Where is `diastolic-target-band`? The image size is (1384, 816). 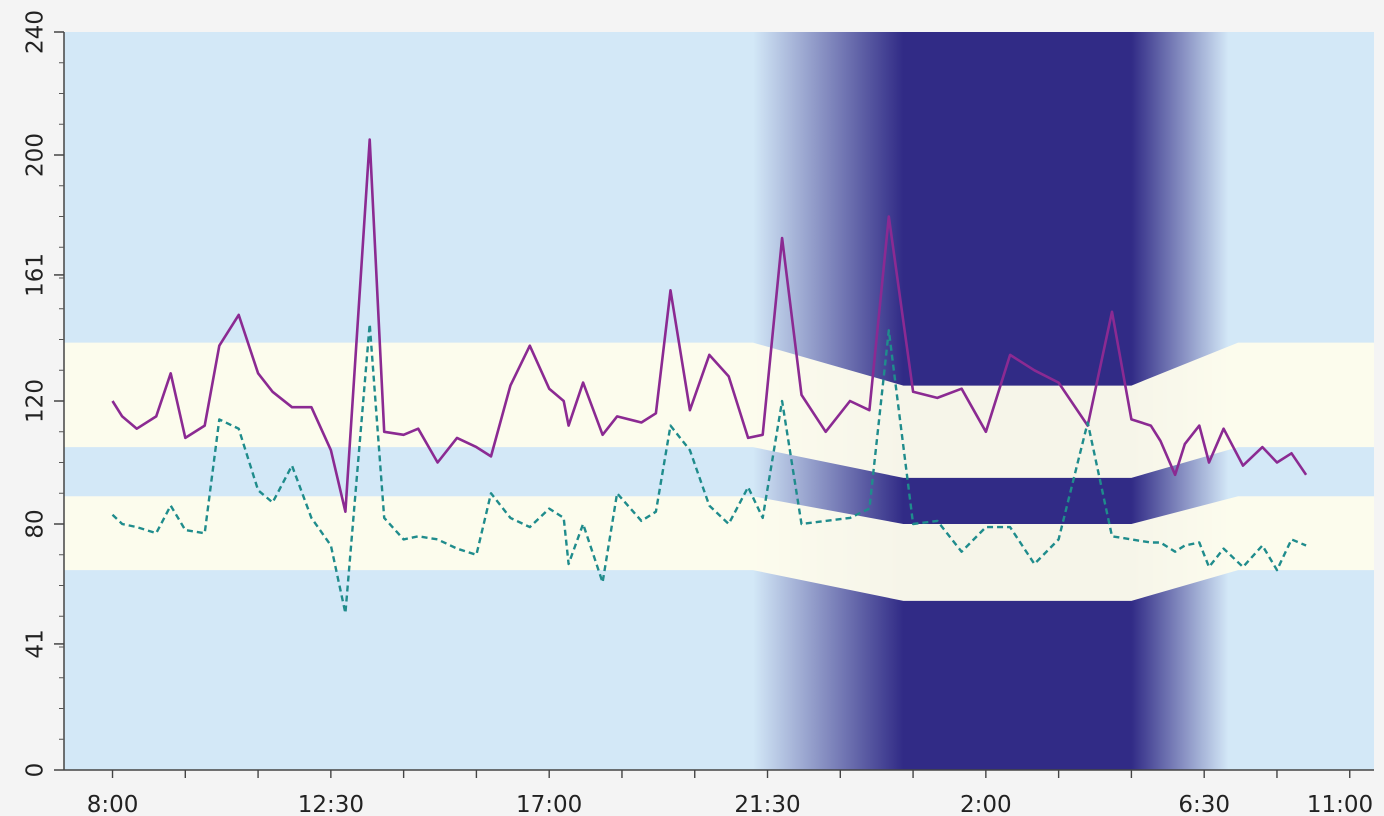
diastolic-target-band is located at coordinates (719, 548).